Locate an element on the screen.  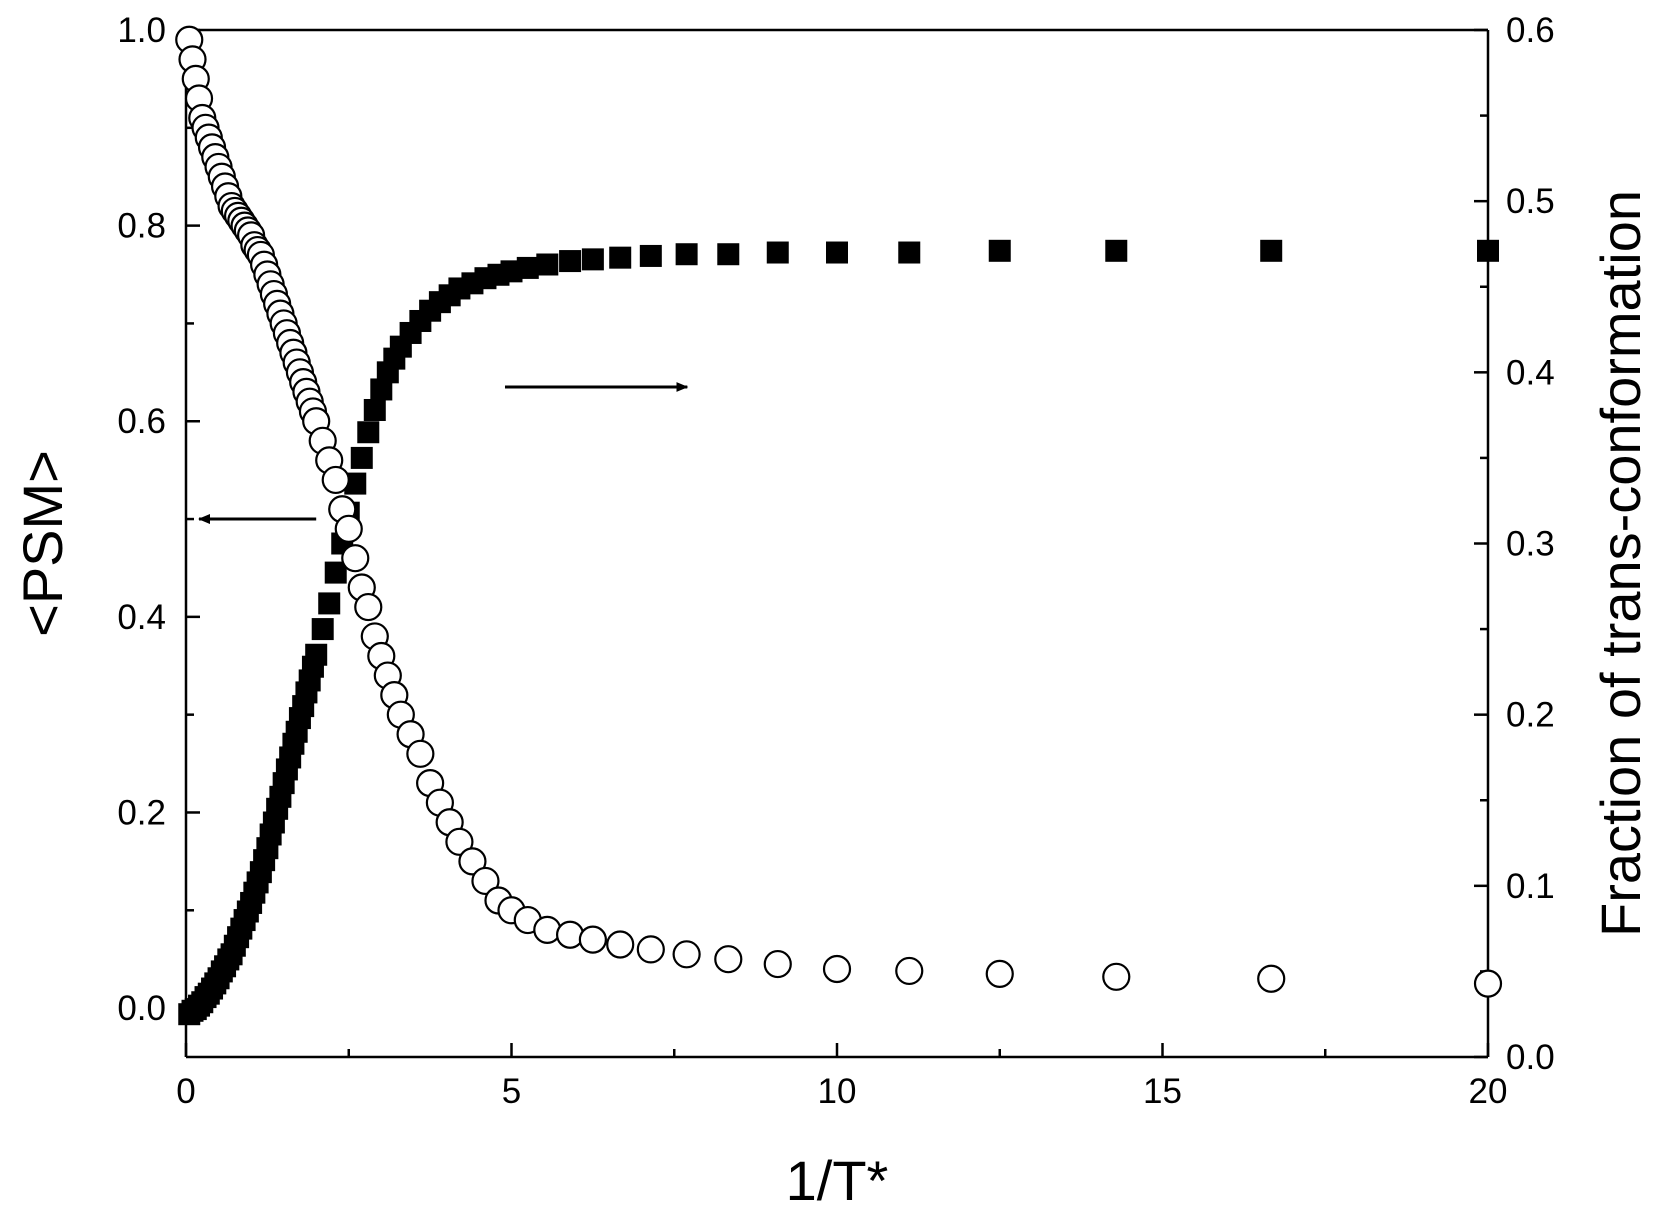
x-tick-label: 10 is located at coordinates (837, 1091).